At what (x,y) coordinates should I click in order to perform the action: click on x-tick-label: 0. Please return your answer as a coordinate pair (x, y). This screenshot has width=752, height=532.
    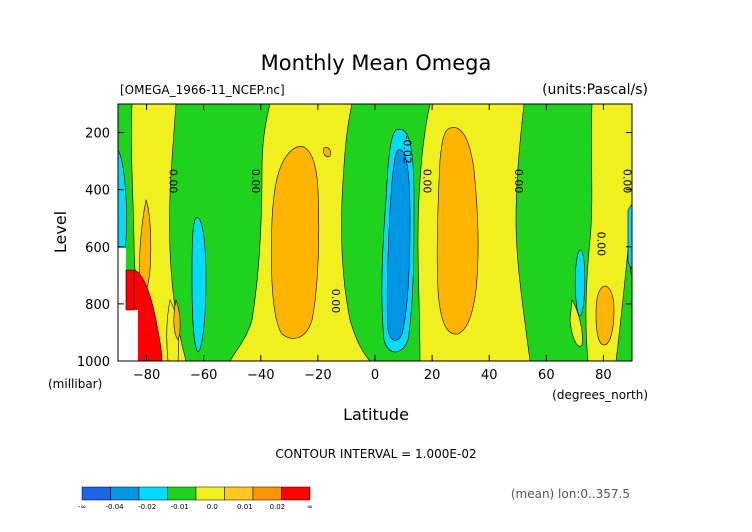
    Looking at the image, I should click on (375, 375).